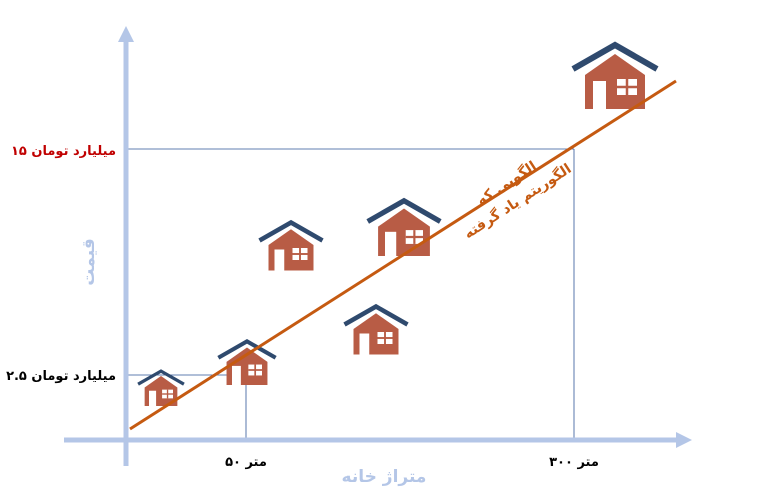 Image resolution: width=768 pixels, height=498 pixels. I want to click on y-axis-label: قیمت, so click(89, 261).